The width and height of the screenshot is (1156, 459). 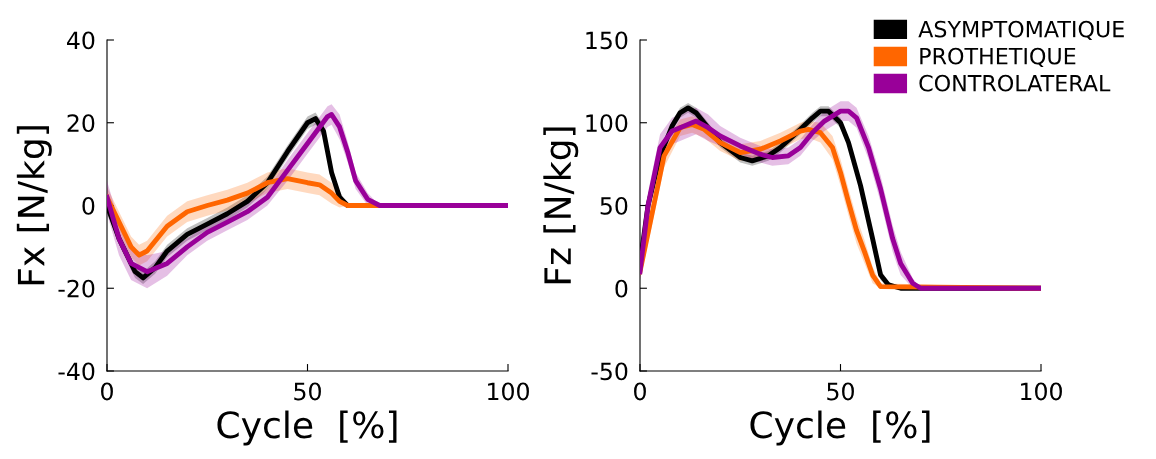 What do you see at coordinates (76, 288) in the screenshot?
I see `y-tick-label: -20` at bounding box center [76, 288].